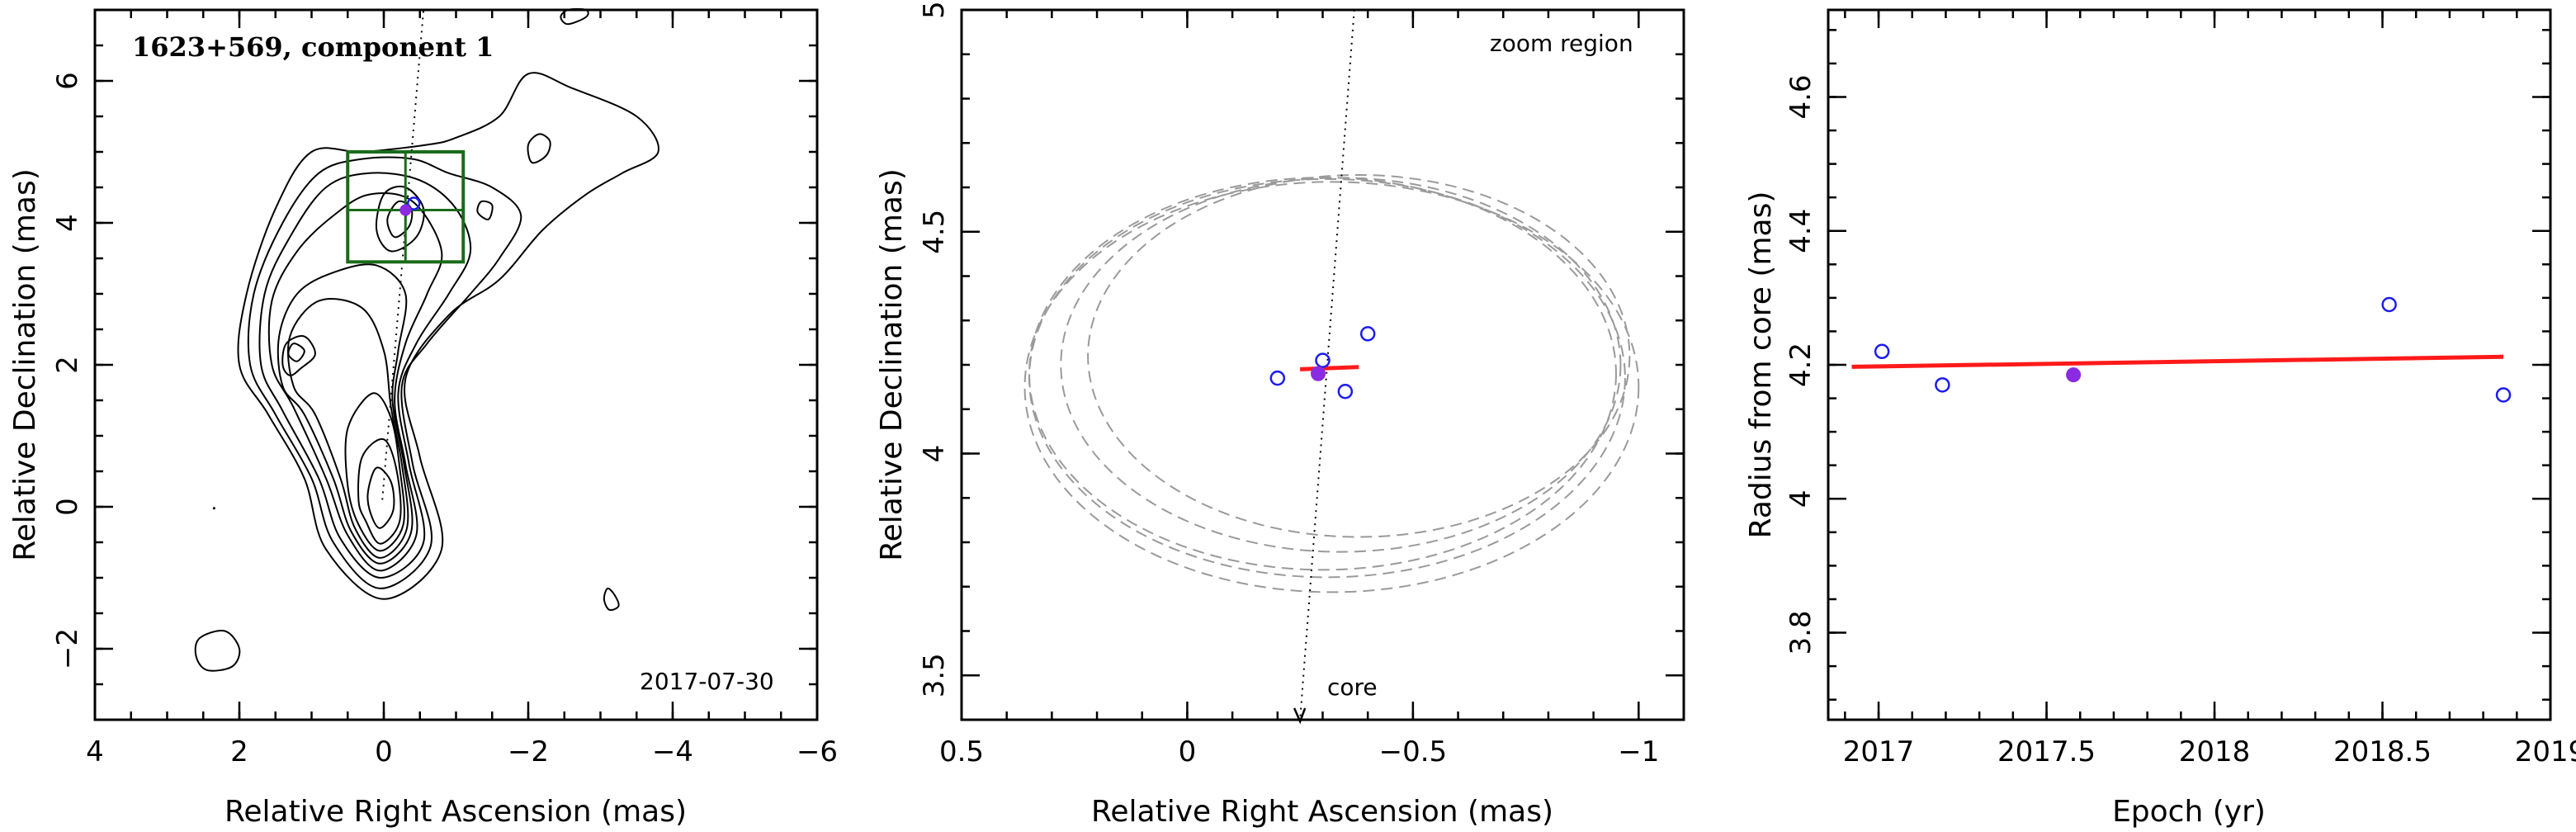 The height and width of the screenshot is (832, 2576). What do you see at coordinates (313, 47) in the screenshot?
I see `panel1-title: 1623+569, component 1` at bounding box center [313, 47].